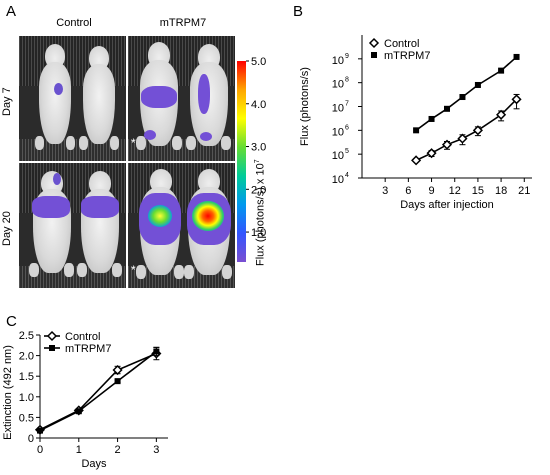  What do you see at coordinates (72, 98) in the screenshot?
I see `image-tile-control-day7` at bounding box center [72, 98].